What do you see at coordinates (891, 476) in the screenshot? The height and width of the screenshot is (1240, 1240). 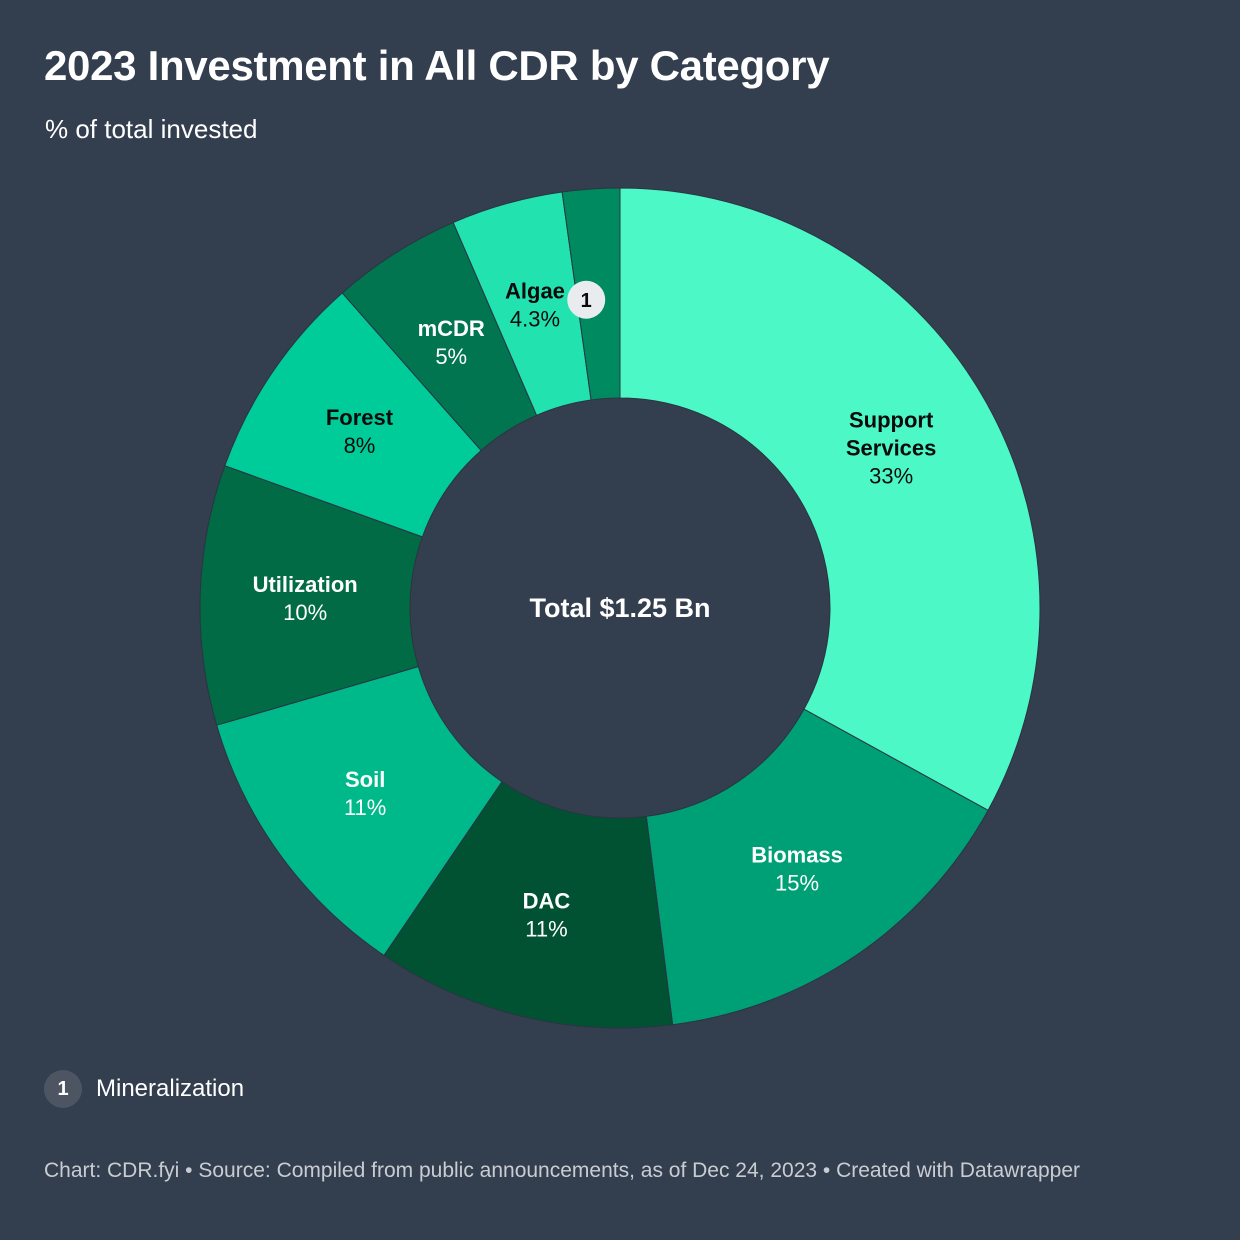 I see `slice-percent-text: 33%` at bounding box center [891, 476].